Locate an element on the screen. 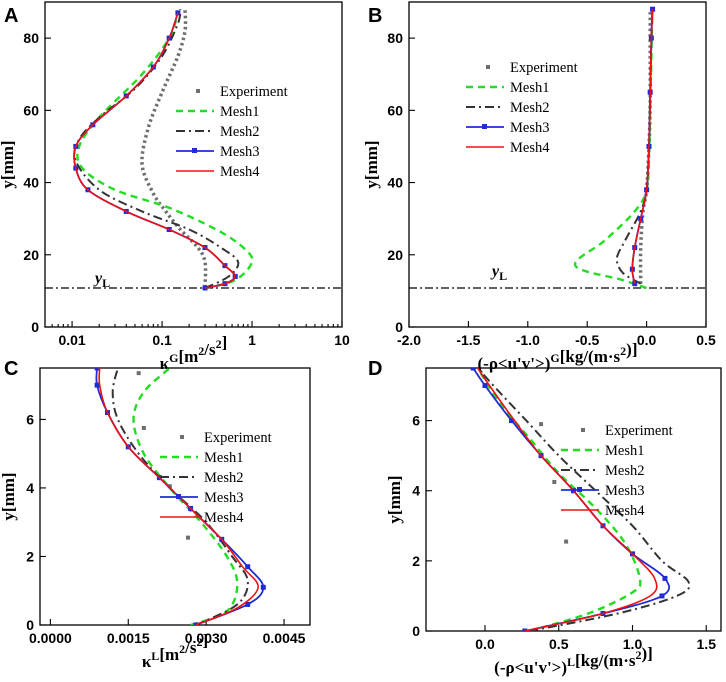 This screenshot has width=726, height=682. x-axis-label: κL[m2/s2] is located at coordinates (175, 651).